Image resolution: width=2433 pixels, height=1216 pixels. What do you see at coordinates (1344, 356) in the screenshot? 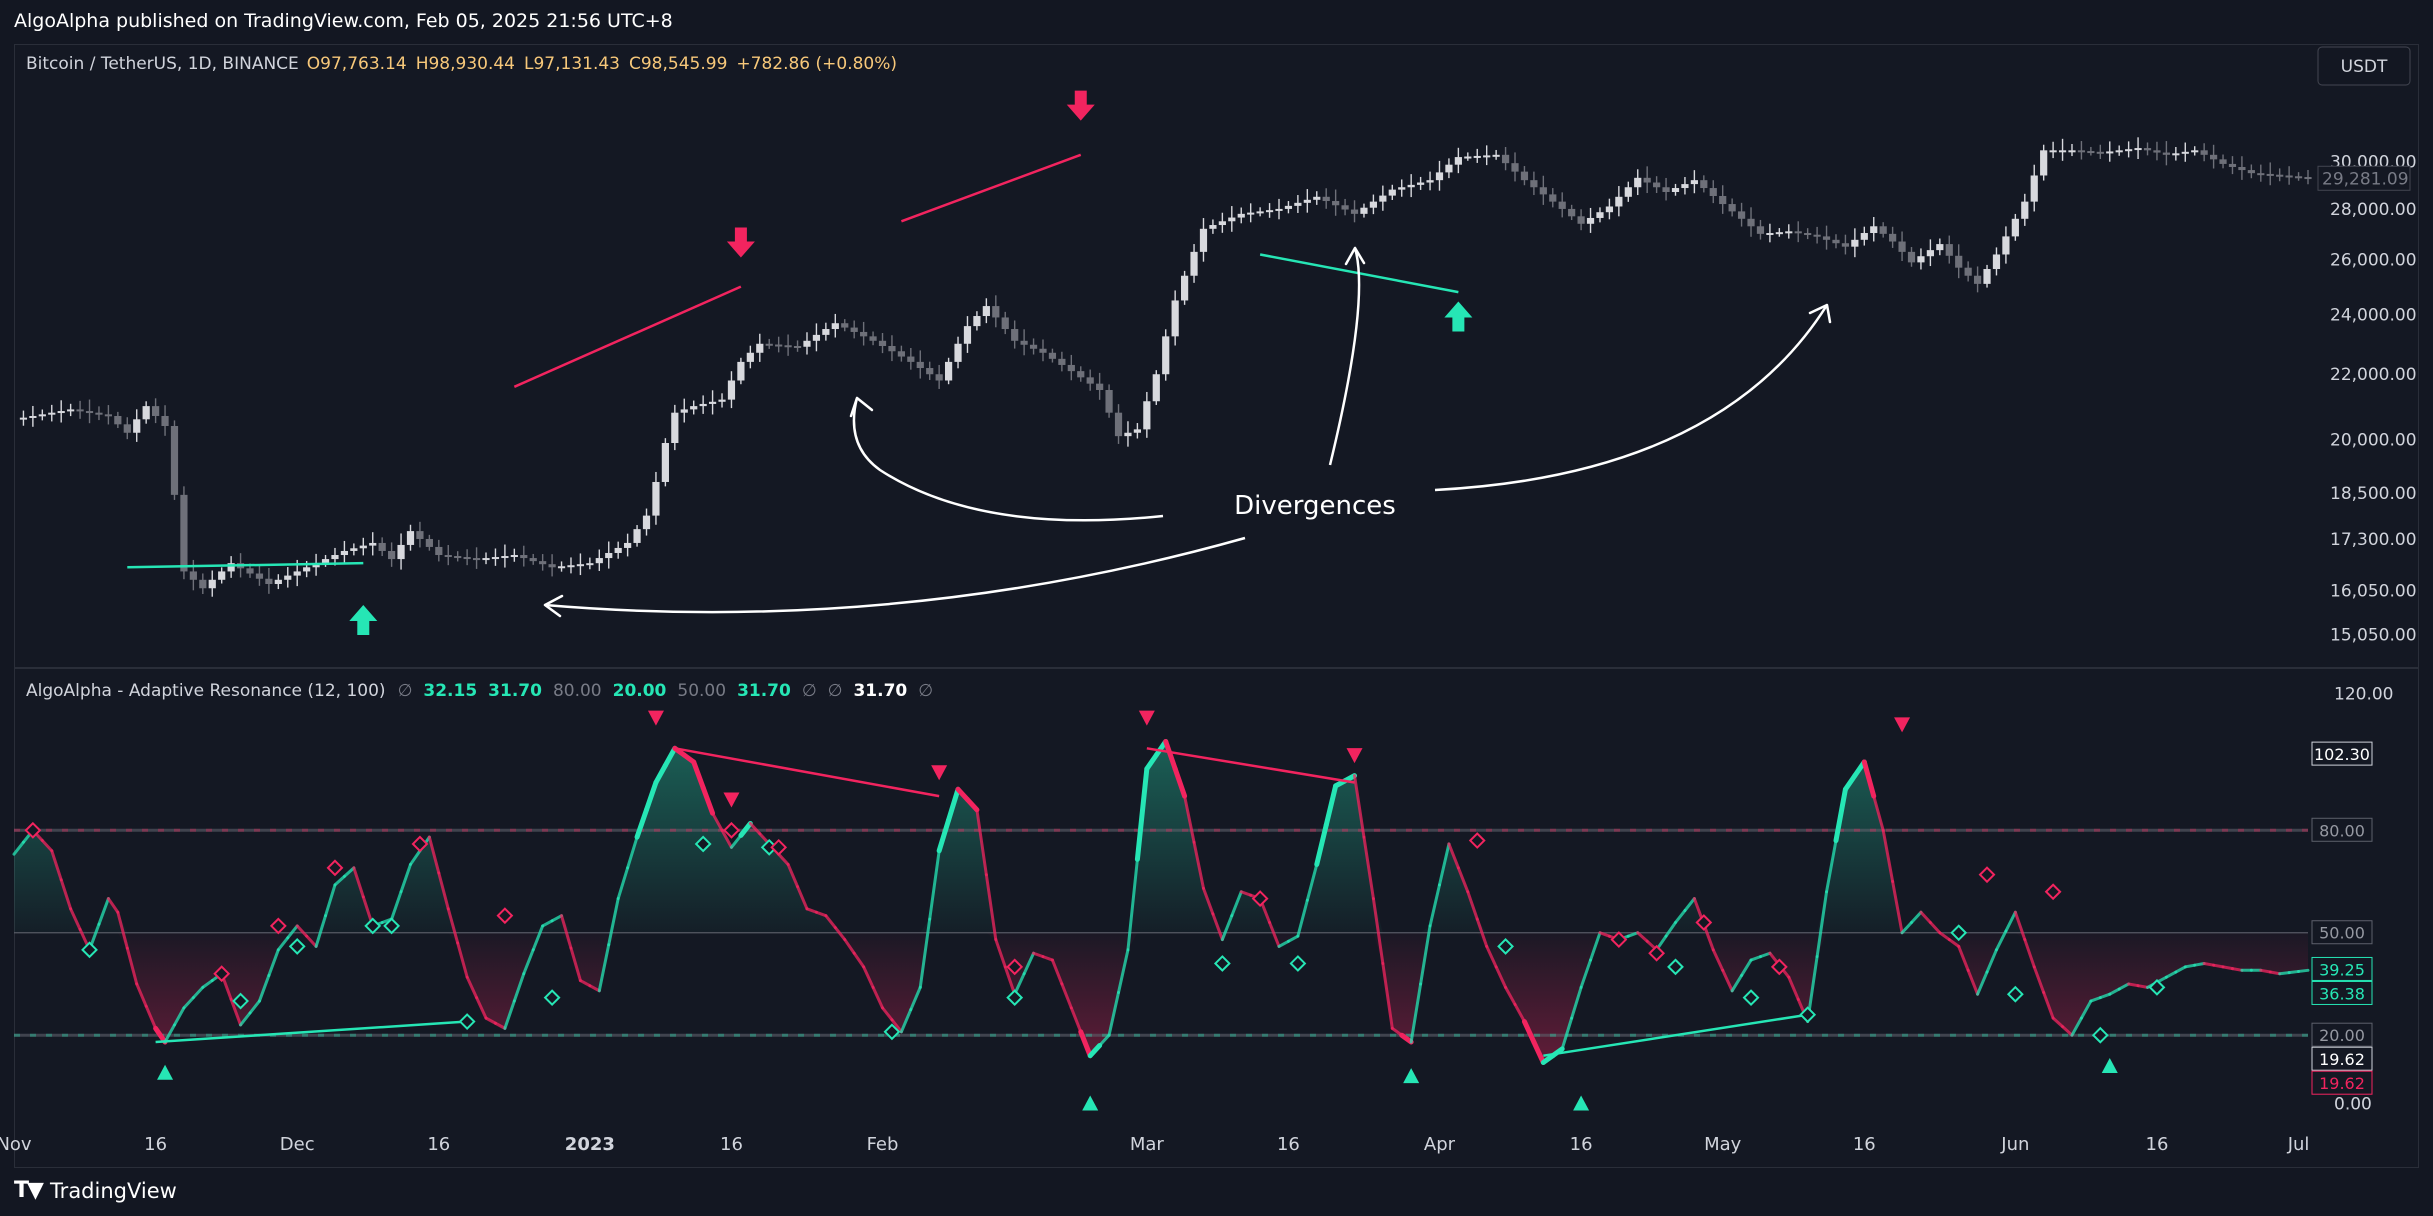
I see `annotation-curve` at bounding box center [1344, 356].